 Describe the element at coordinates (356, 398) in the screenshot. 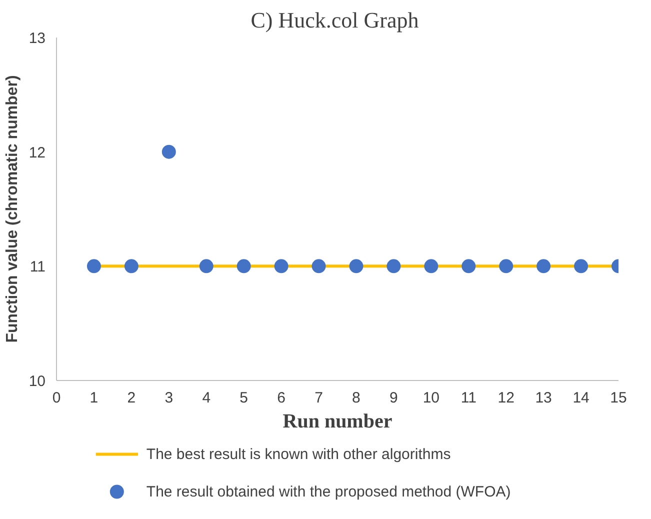

I see `x-tick-label: 8` at that location.